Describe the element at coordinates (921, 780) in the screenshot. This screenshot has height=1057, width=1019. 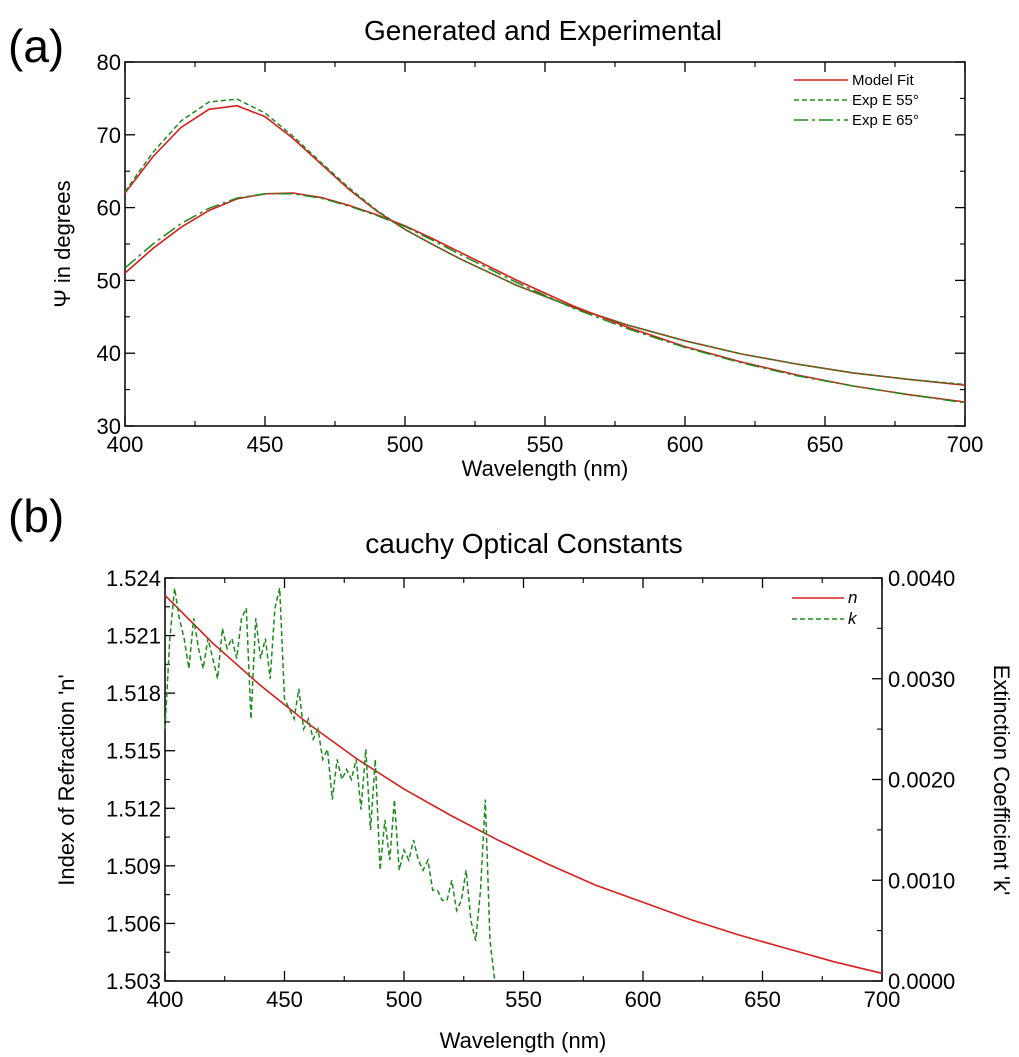
I see `y2-tick-label: 0.0020` at that location.